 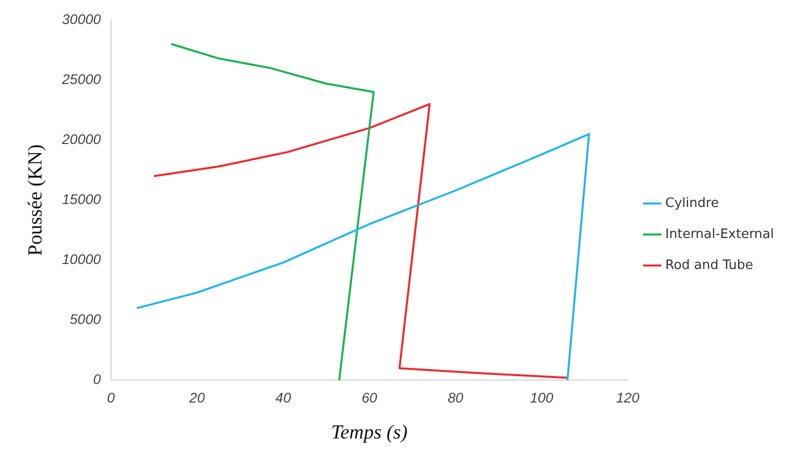 What do you see at coordinates (111, 397) in the screenshot?
I see `x-tick-label: 0` at bounding box center [111, 397].